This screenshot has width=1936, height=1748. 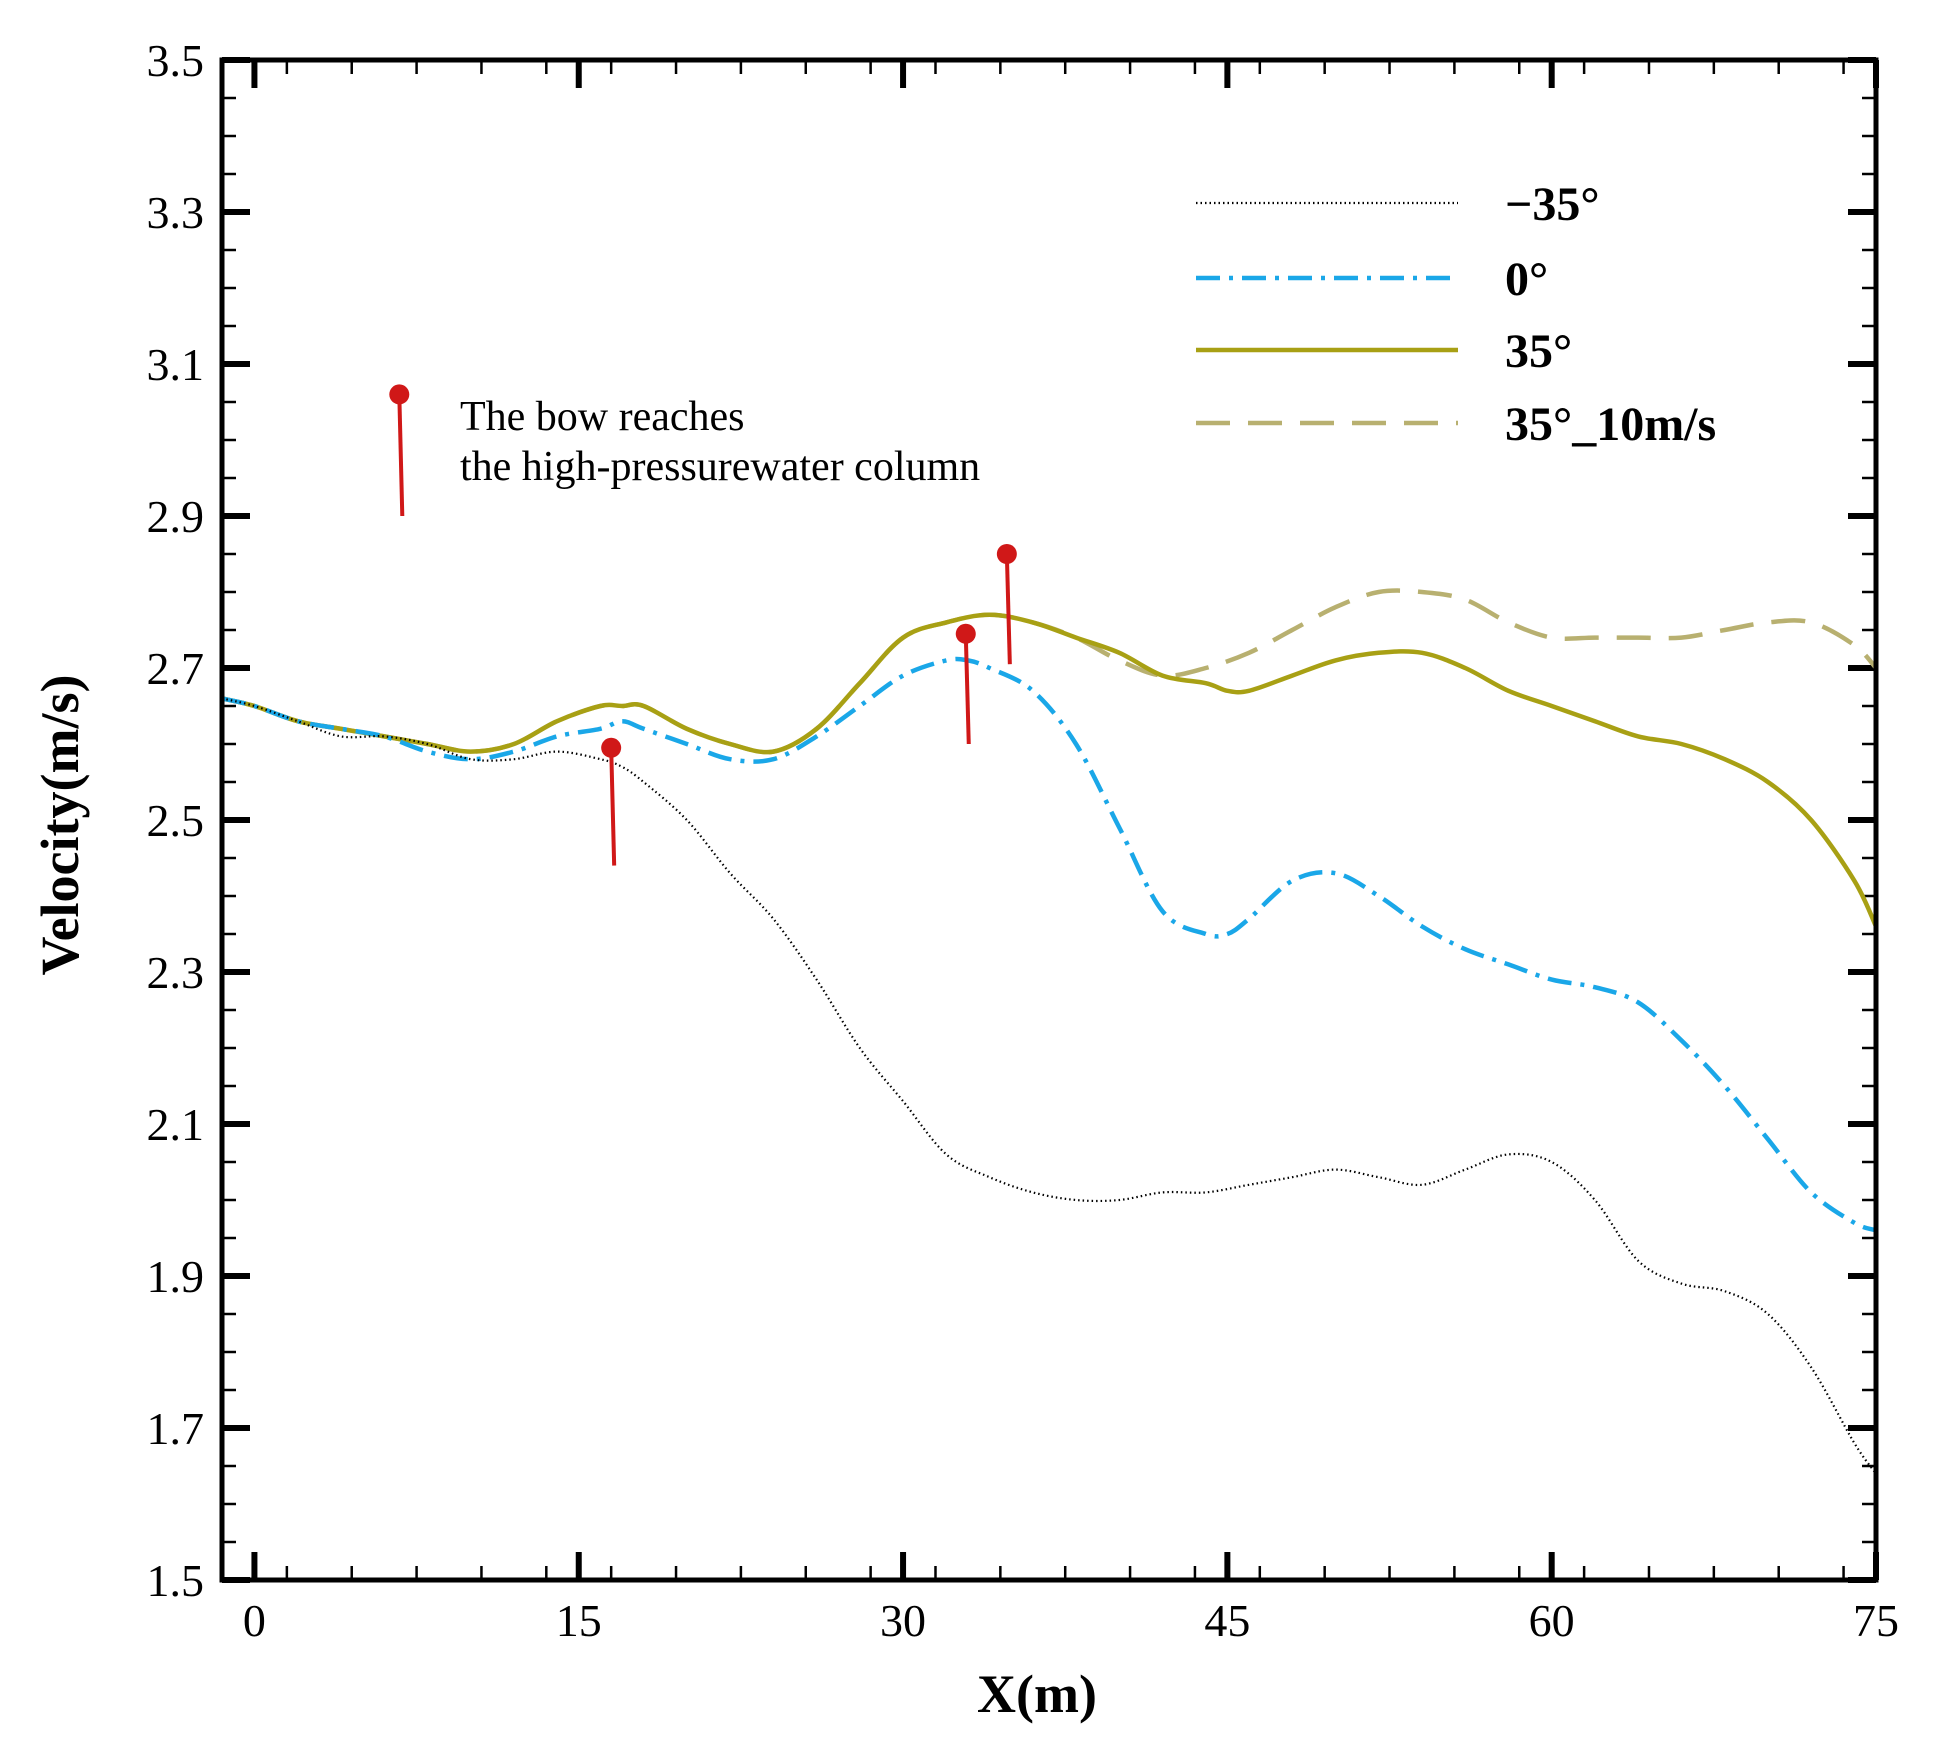 What do you see at coordinates (399, 394) in the screenshot?
I see `annotation-pin-icon` at bounding box center [399, 394].